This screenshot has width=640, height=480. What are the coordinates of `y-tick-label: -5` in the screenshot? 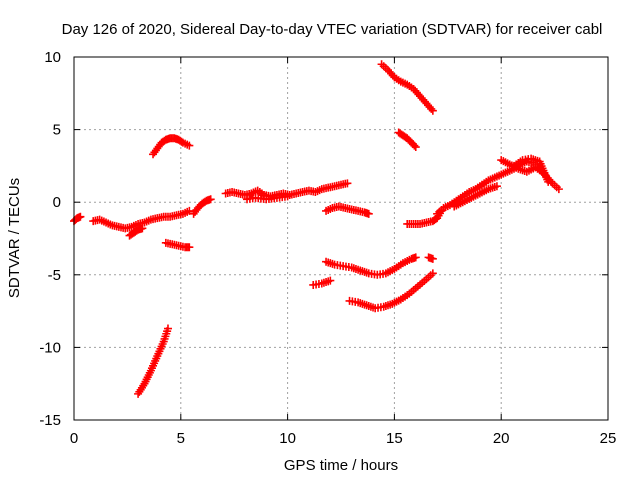 It's located at (54, 275).